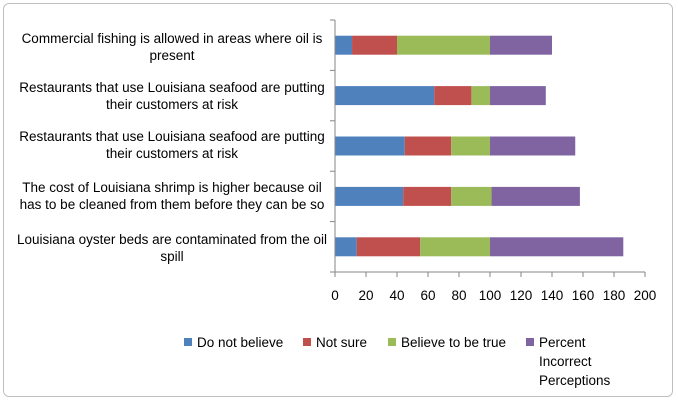 The height and width of the screenshot is (402, 678). I want to click on x-tick-label: 20, so click(366, 295).